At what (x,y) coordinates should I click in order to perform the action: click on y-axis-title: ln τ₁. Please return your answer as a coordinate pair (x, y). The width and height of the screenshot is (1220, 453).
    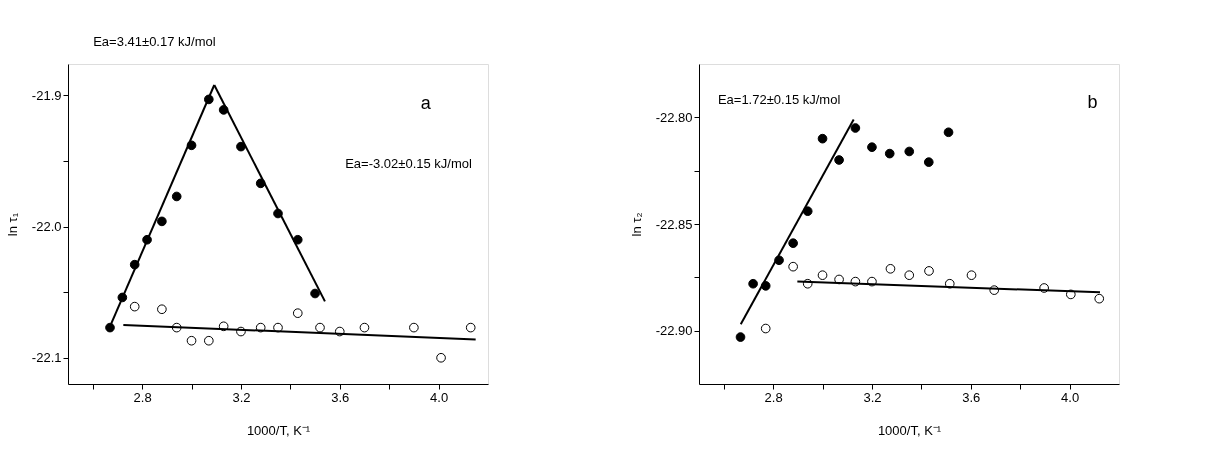
    Looking at the image, I should click on (12, 224).